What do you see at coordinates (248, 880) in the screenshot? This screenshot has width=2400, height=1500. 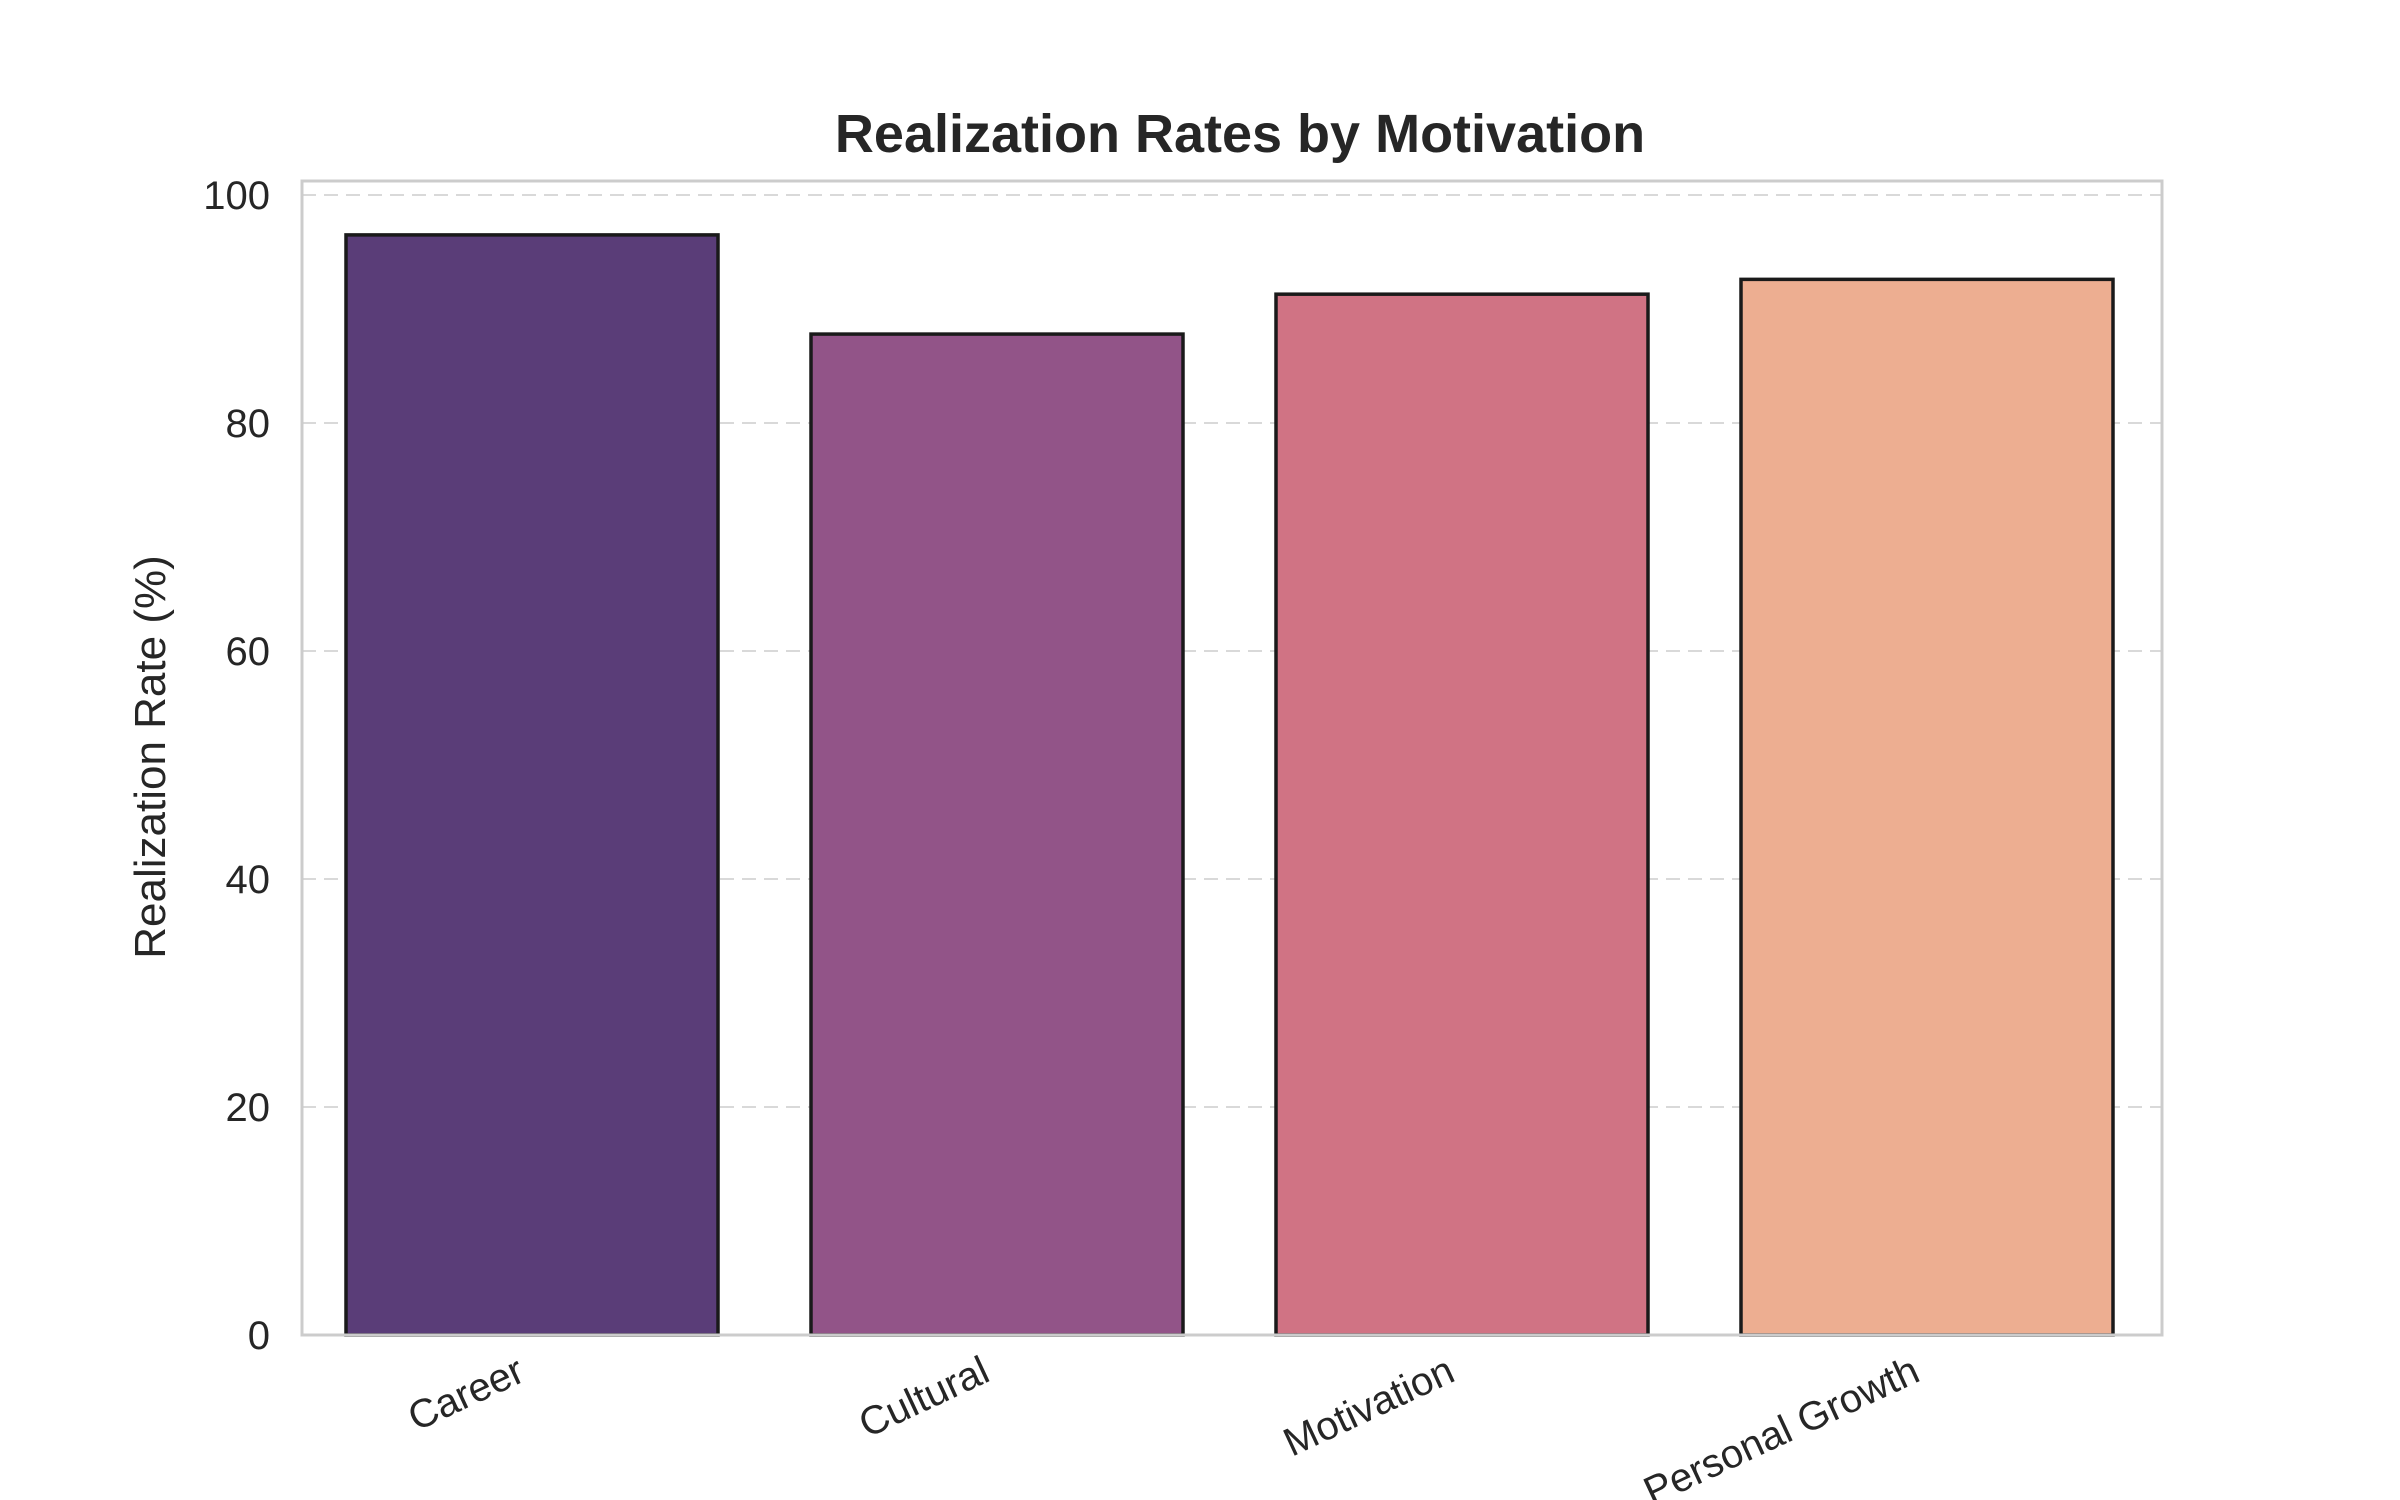 I see `y-tick-label: 40` at bounding box center [248, 880].